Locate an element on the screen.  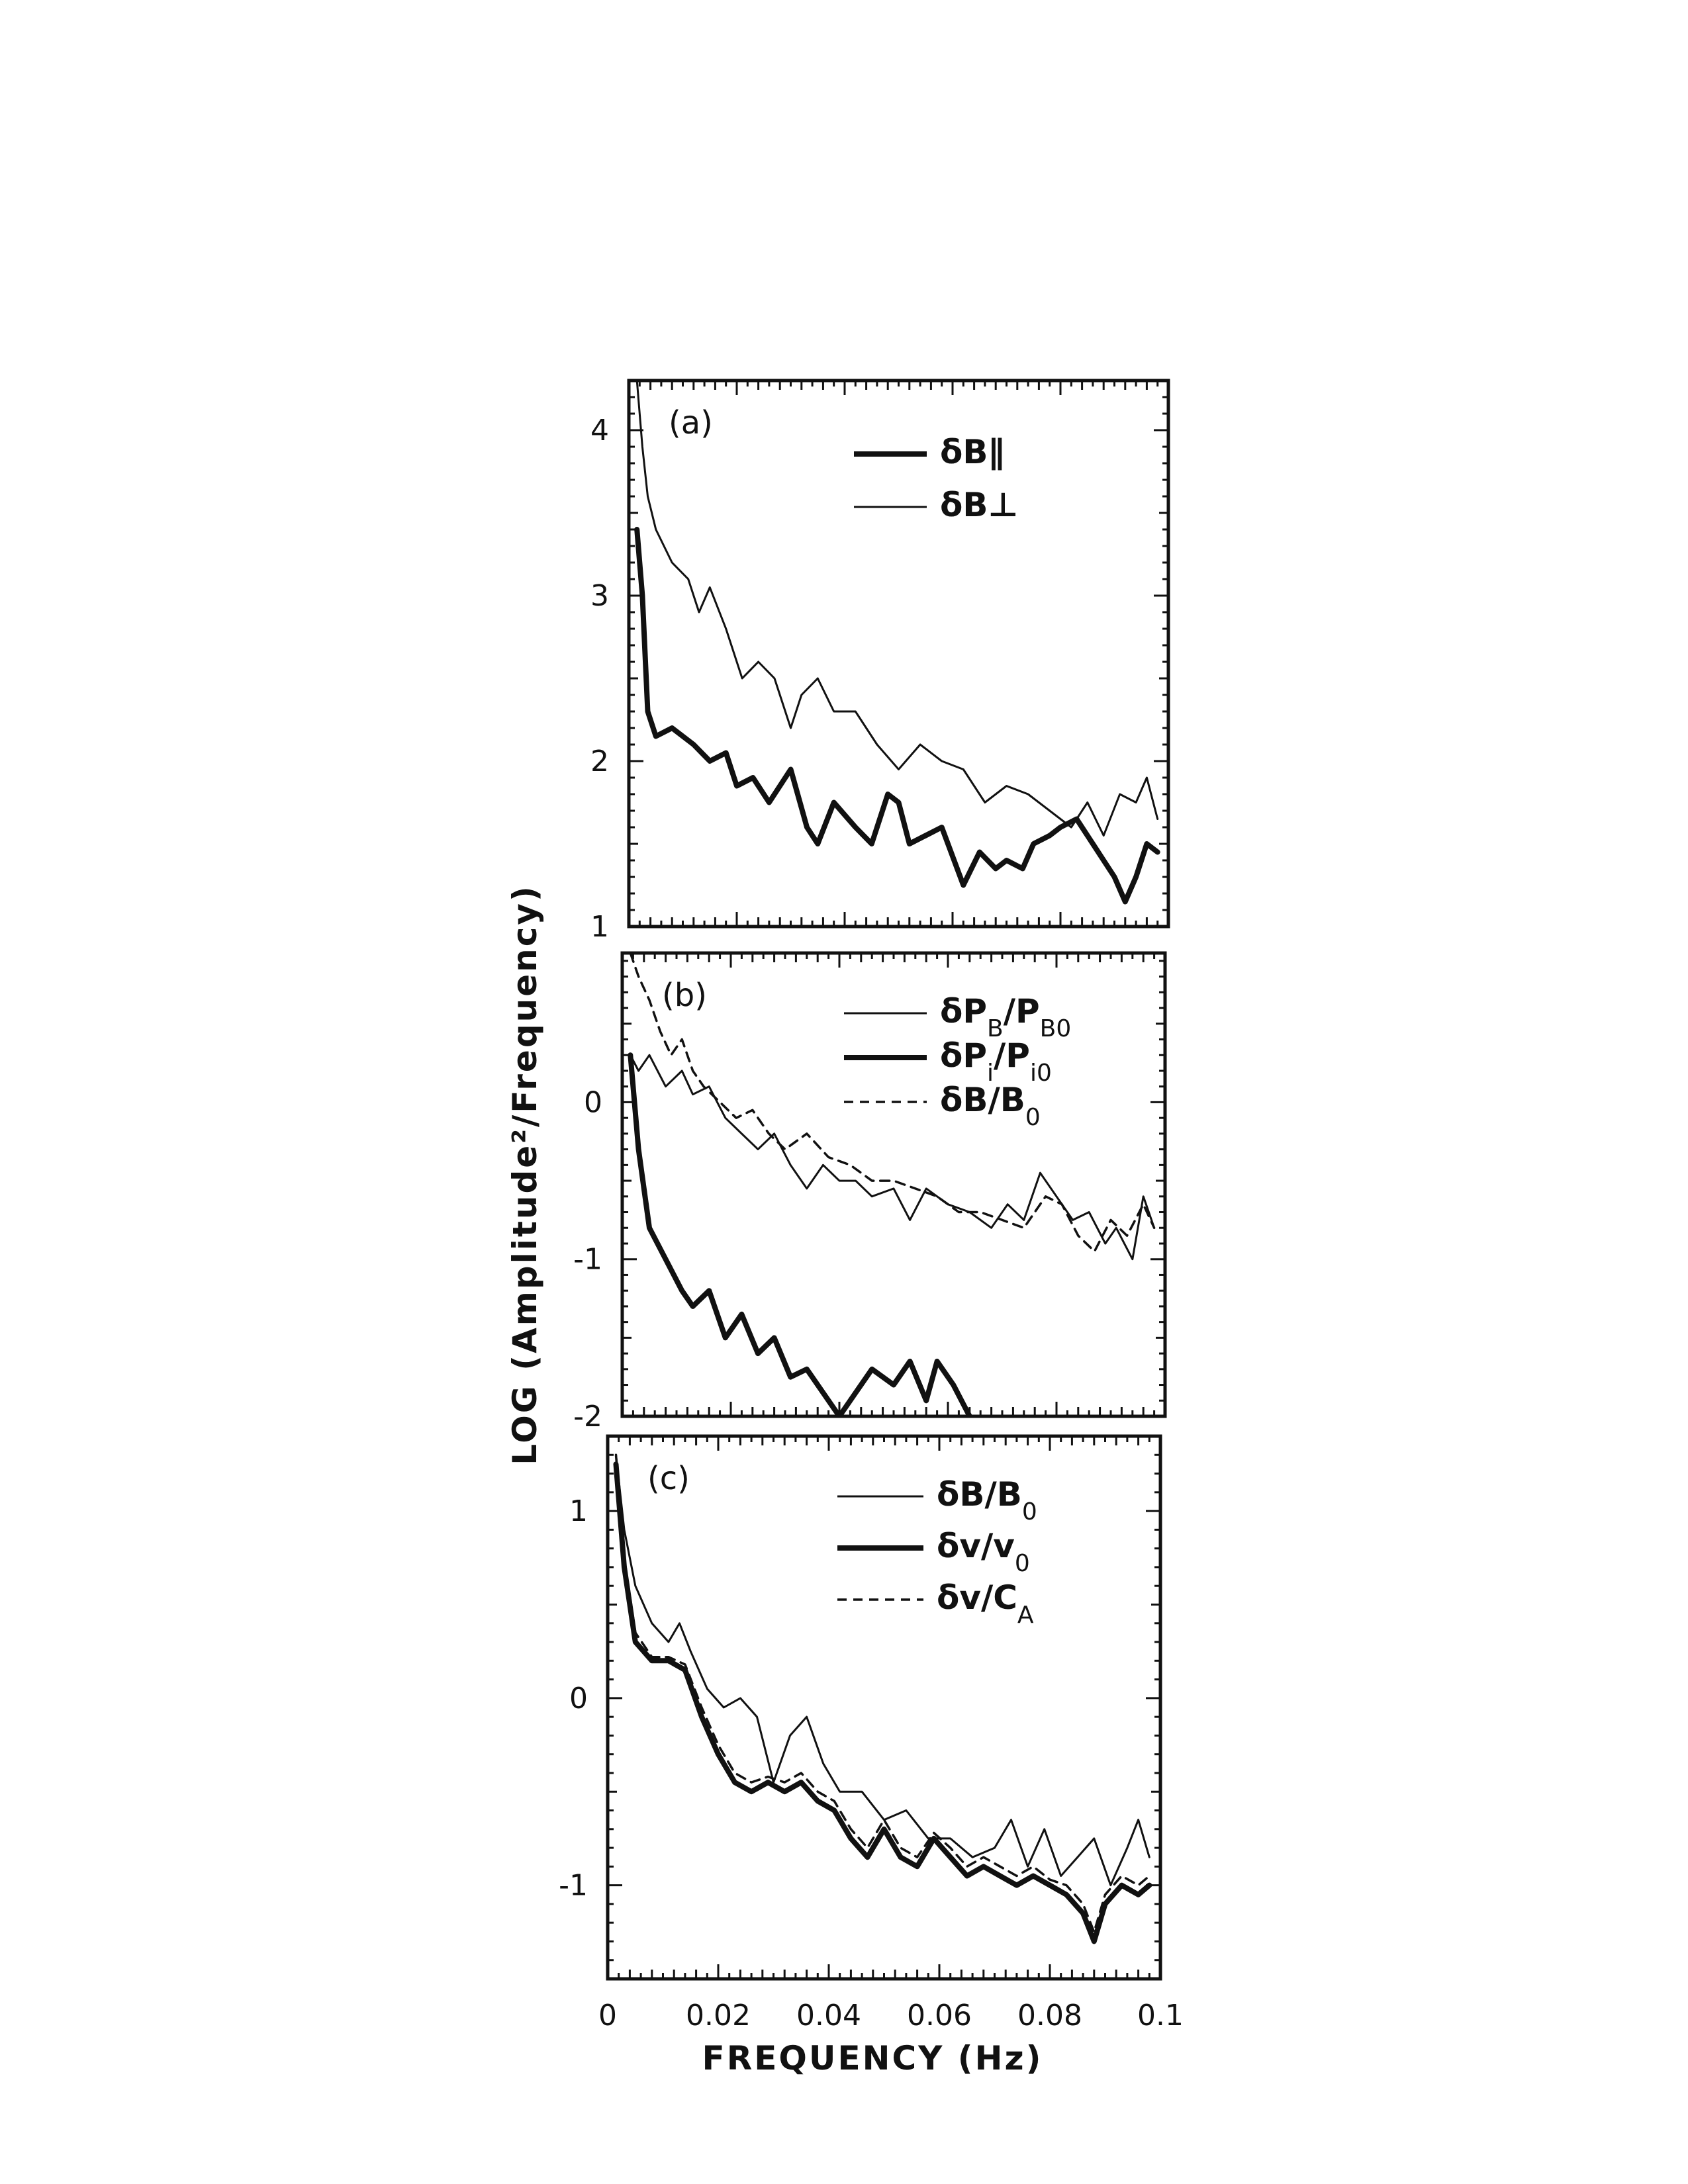
y-tick-label: 3 is located at coordinates (599, 596).